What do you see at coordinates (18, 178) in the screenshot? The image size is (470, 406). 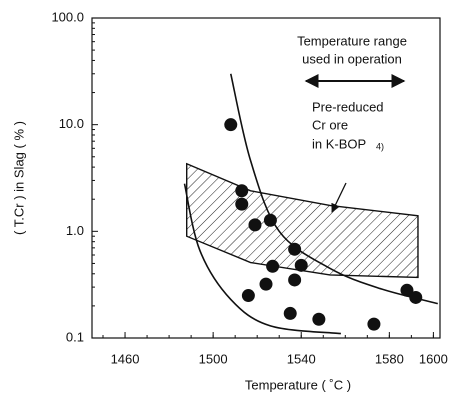 I see `y-axis-label: ( T.Cr ) in Slag ( % )` at bounding box center [18, 178].